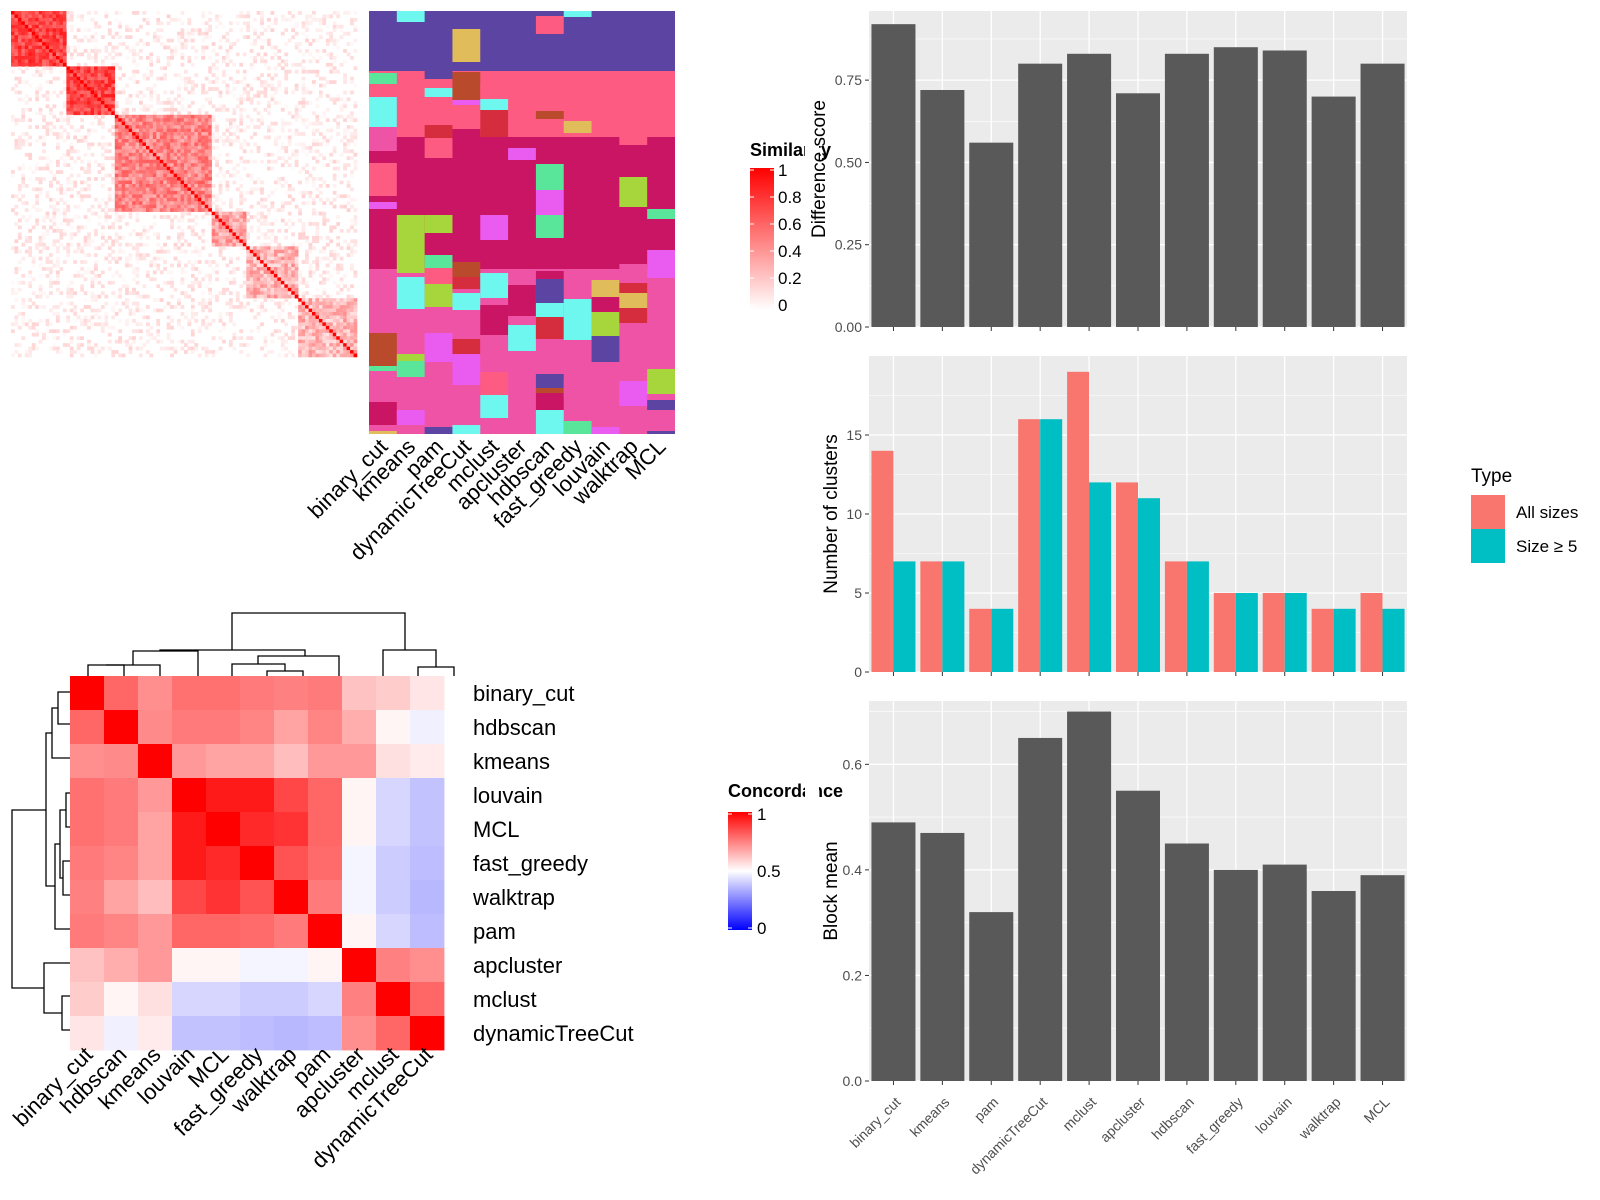  Describe the element at coordinates (530, 863) in the screenshot. I see `concordance-row-label: fast_greedy` at that location.